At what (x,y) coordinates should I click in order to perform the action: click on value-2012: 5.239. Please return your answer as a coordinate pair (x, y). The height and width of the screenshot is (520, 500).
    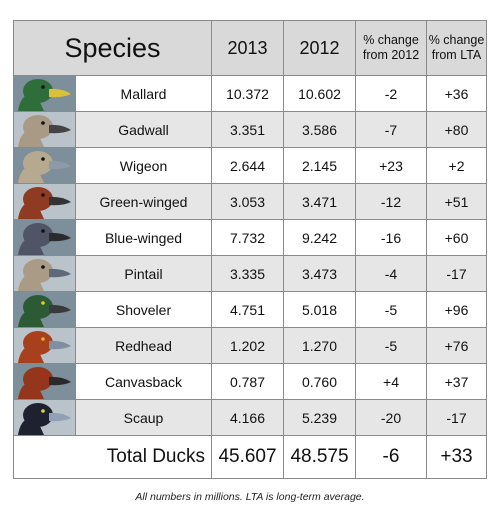
    Looking at the image, I should click on (319, 417).